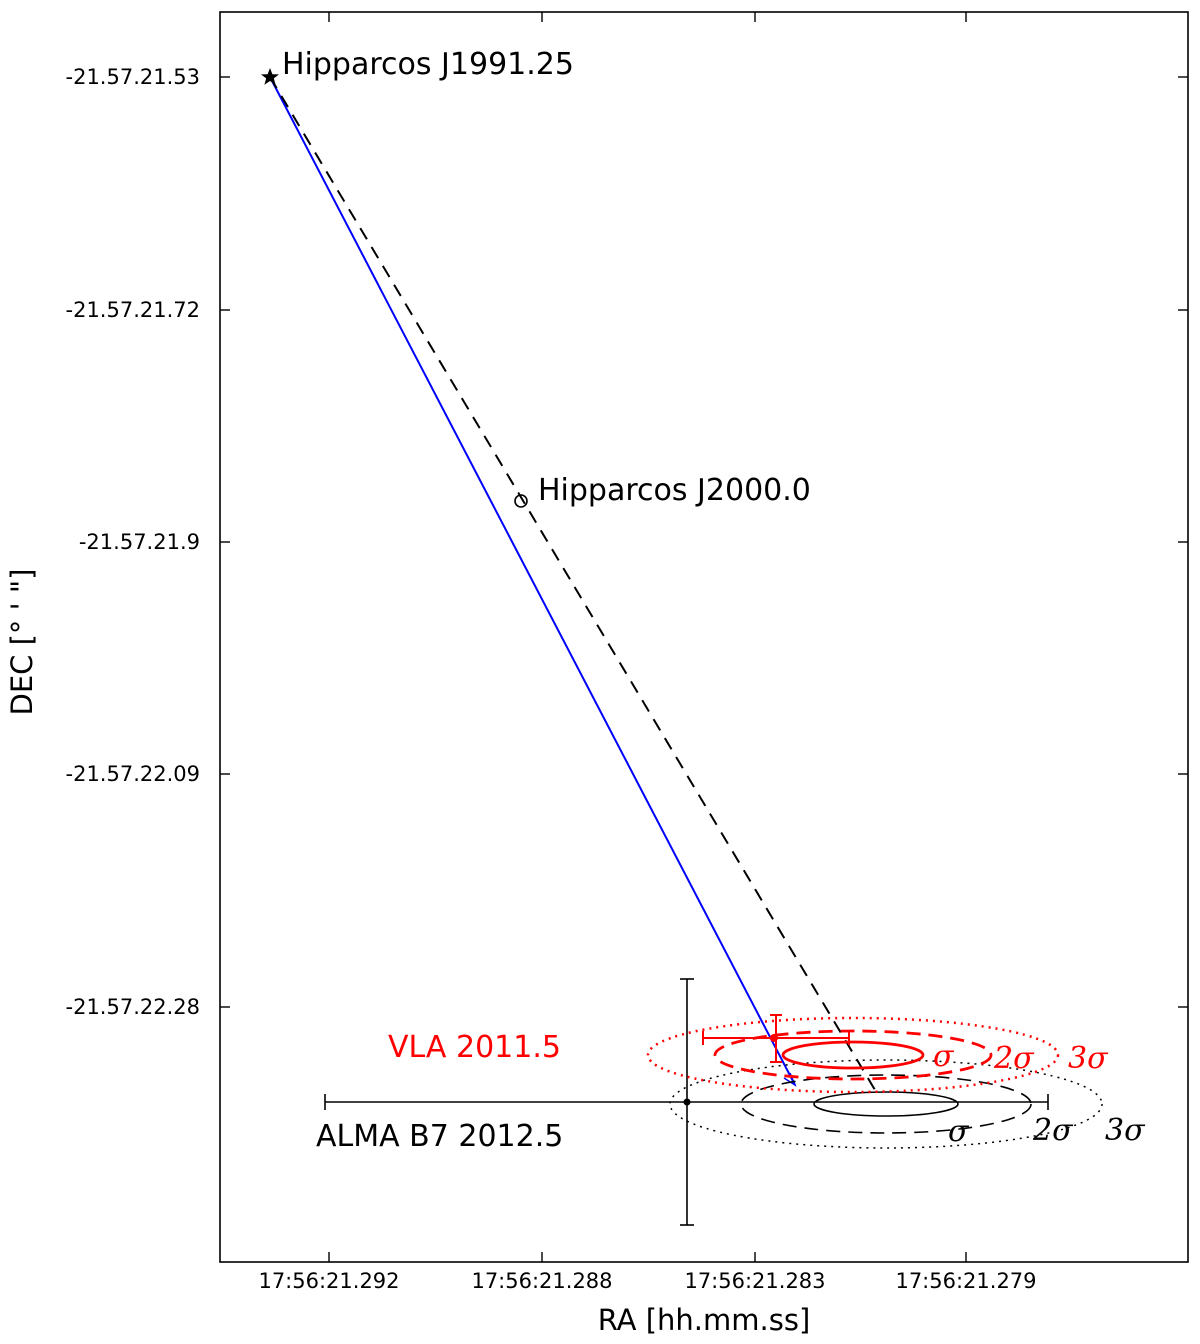 This screenshot has height=1344, width=1200. I want to click on vla-3sigma-label: 3σ, so click(1088, 1058).